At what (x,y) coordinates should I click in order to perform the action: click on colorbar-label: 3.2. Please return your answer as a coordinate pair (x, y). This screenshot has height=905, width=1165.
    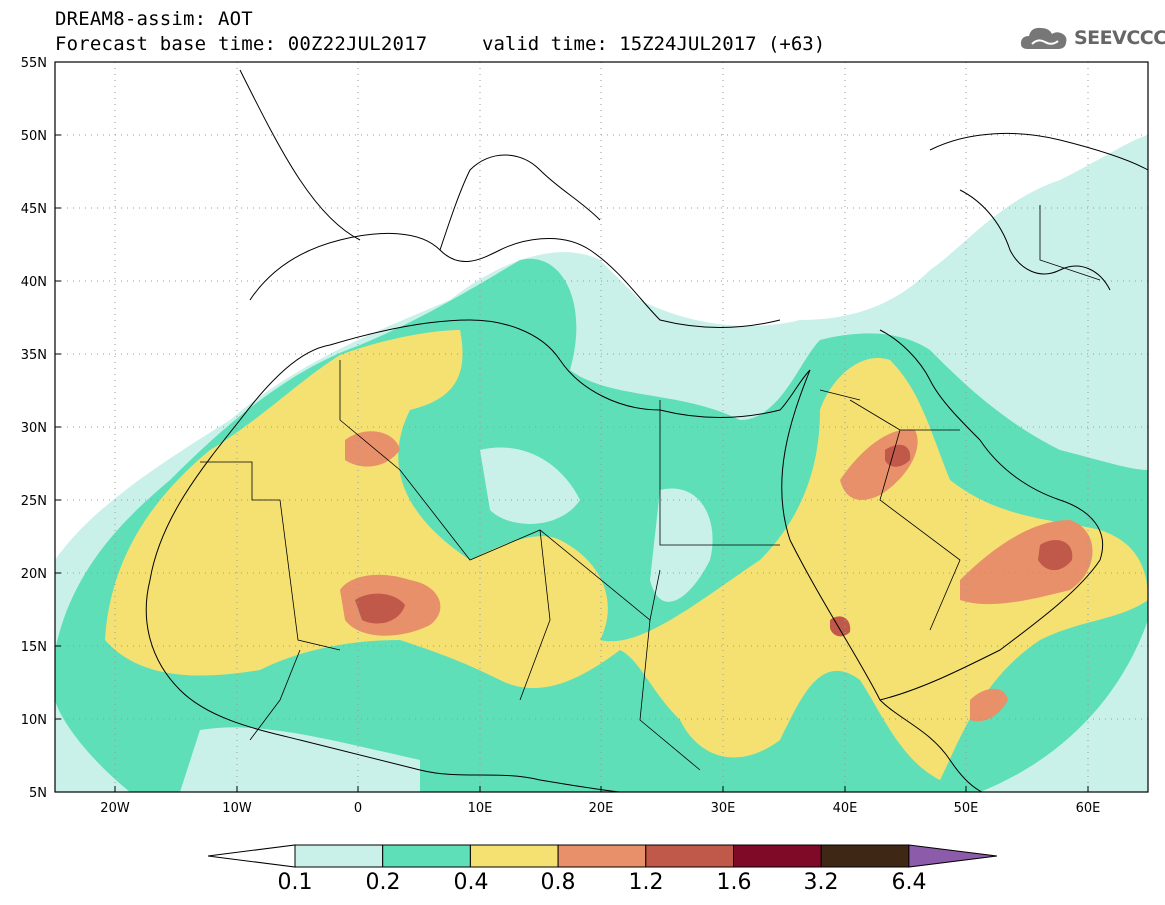
    Looking at the image, I should click on (821, 882).